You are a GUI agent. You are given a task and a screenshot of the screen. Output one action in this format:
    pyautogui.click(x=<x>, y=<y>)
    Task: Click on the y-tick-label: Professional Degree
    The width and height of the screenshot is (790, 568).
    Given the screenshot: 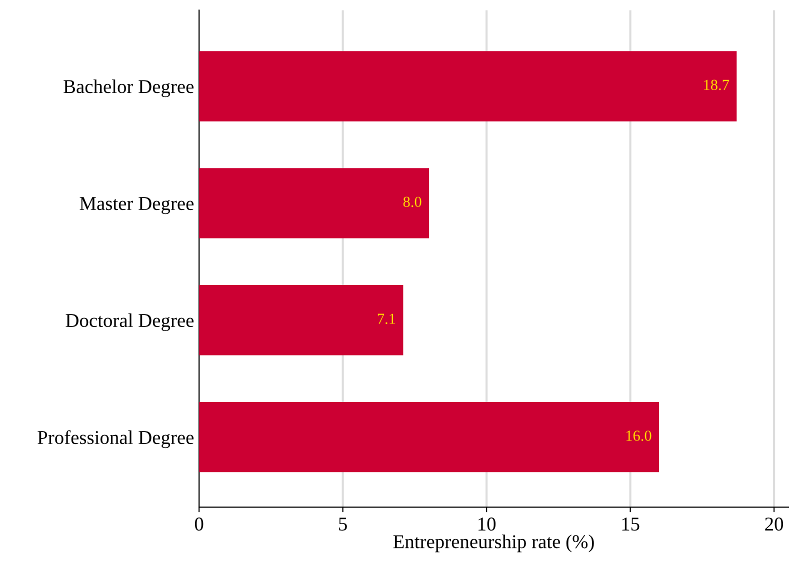 What is the action you would take?
    pyautogui.click(x=116, y=439)
    